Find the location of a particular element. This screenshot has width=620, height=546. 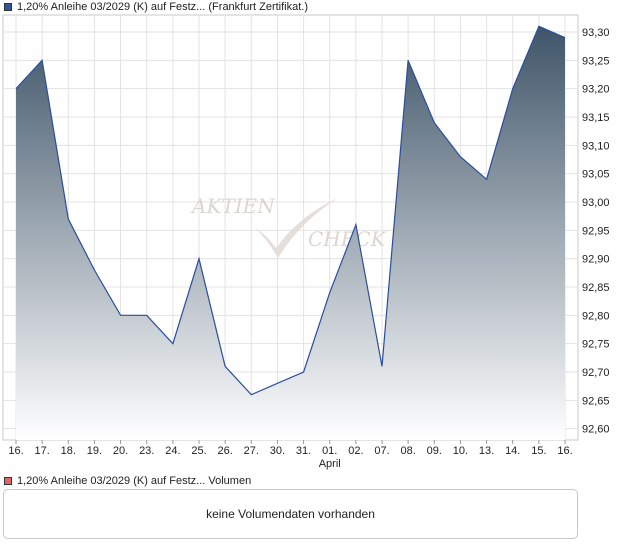

x-tick-label: 24. is located at coordinates (172, 451).